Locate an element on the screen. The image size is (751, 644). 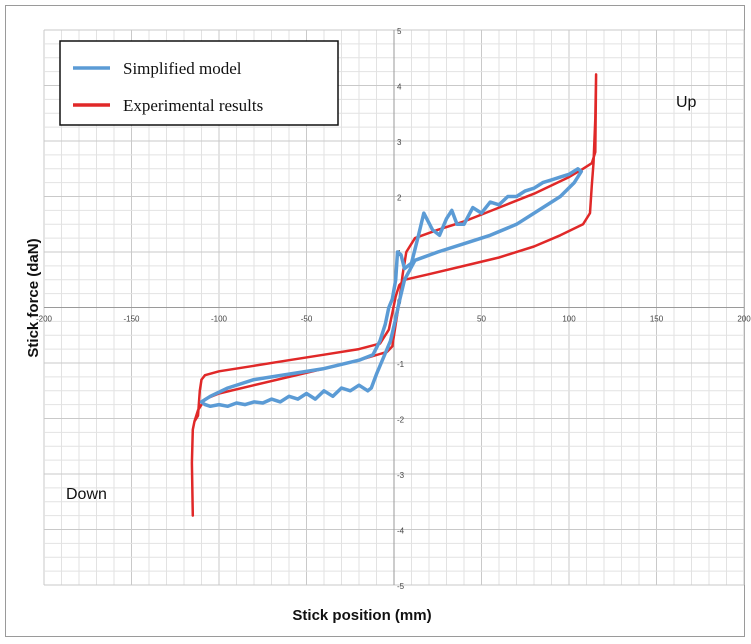
annotation-down: Down is located at coordinates (86, 494).